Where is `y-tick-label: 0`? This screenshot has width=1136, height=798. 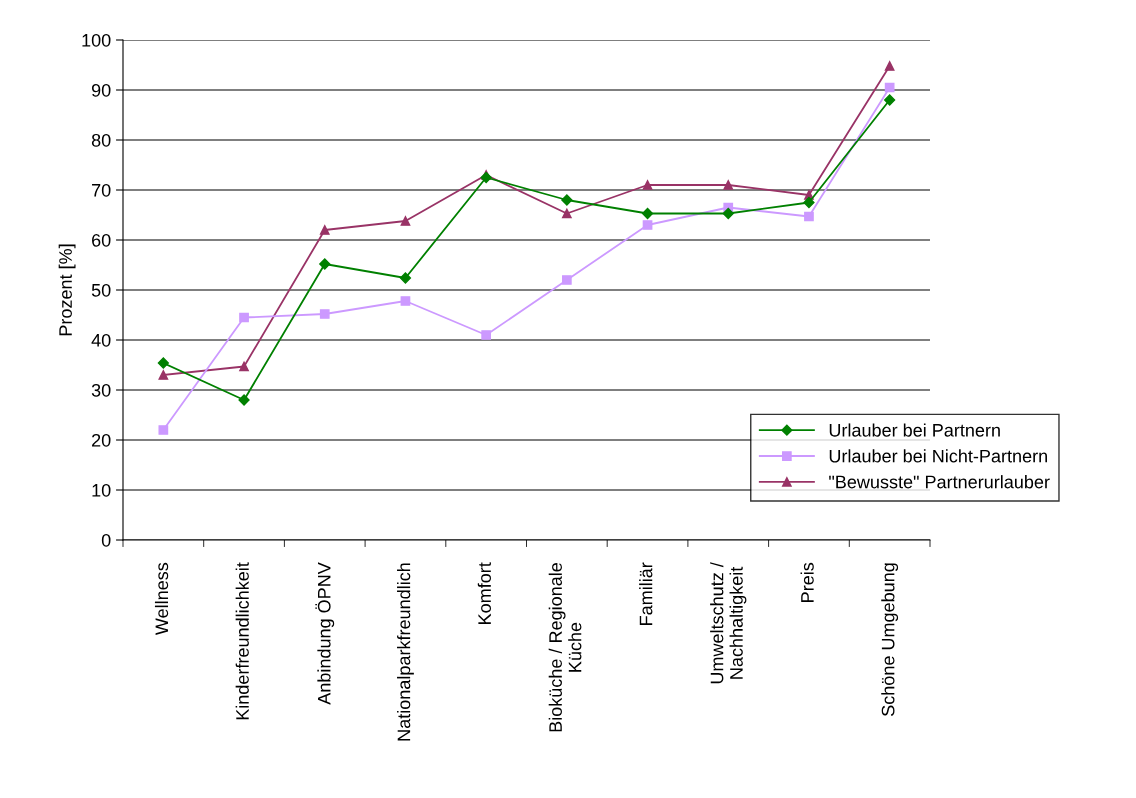 y-tick-label: 0 is located at coordinates (106, 540).